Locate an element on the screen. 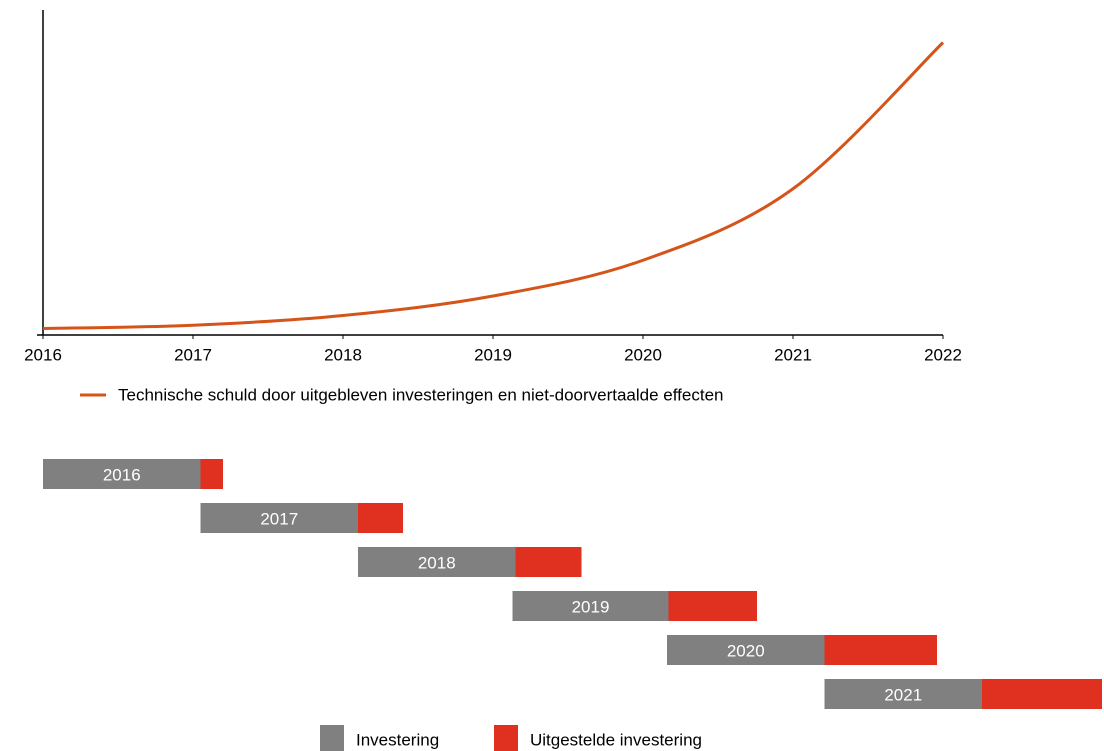 This screenshot has width=1104, height=751. bar-label: 2017 is located at coordinates (279, 518).